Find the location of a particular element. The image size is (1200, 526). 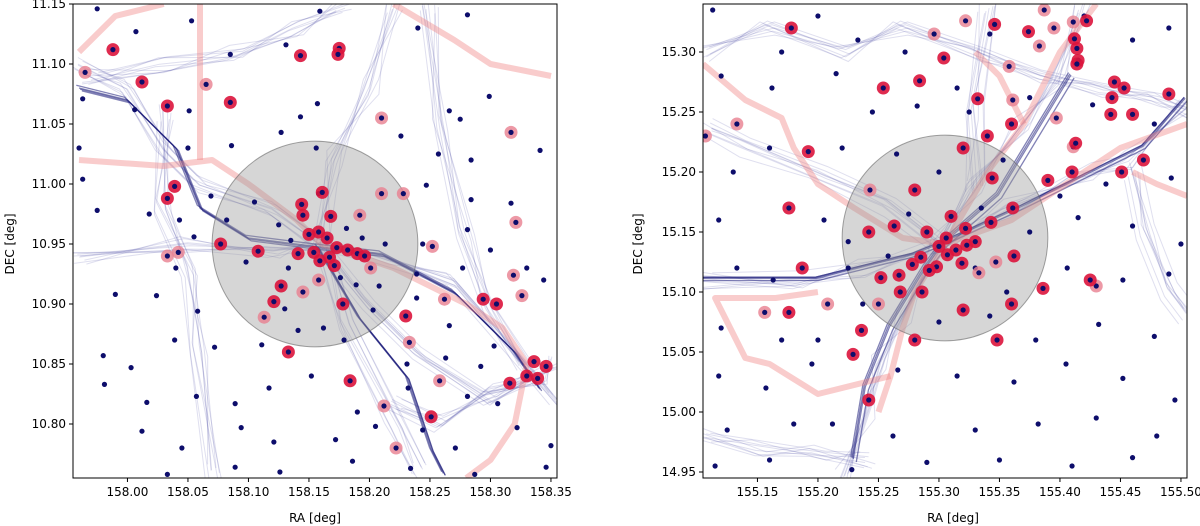

y-tick-label: 11.00 is located at coordinates (49, 184).